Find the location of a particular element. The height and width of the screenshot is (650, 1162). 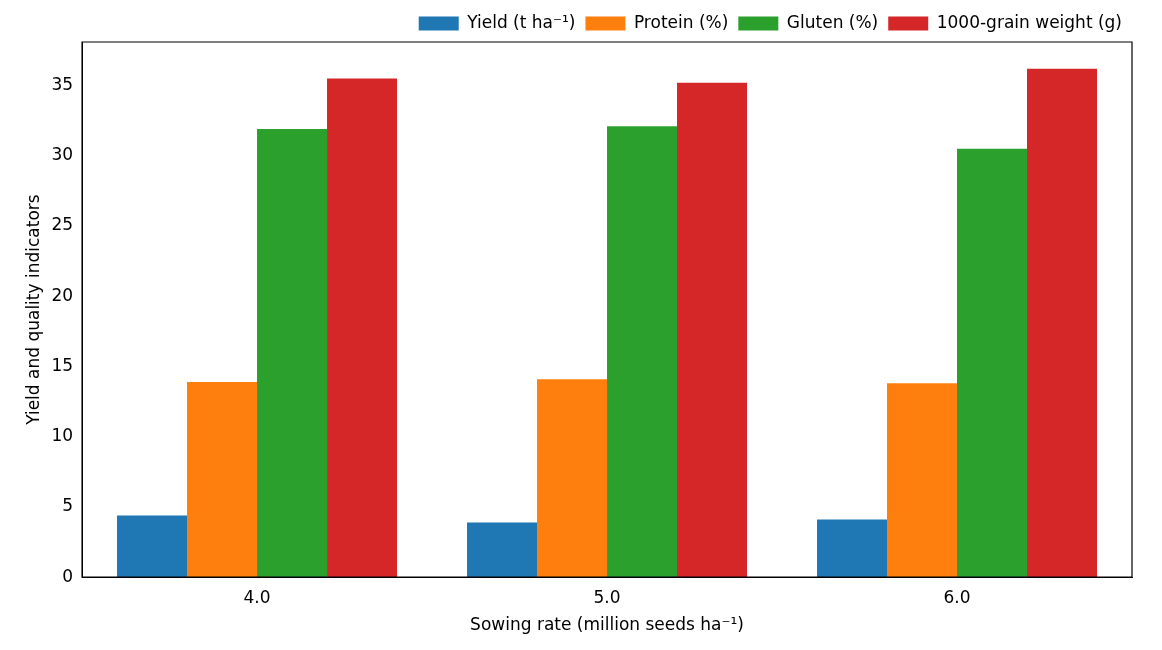

y-tick-label: 10 is located at coordinates (62, 435).